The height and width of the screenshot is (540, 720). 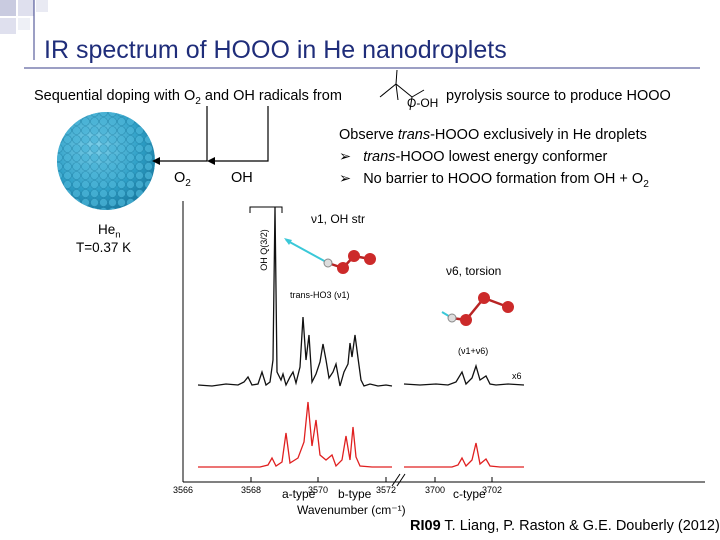 I want to click on tick-label: 3570, so click(x=318, y=490).